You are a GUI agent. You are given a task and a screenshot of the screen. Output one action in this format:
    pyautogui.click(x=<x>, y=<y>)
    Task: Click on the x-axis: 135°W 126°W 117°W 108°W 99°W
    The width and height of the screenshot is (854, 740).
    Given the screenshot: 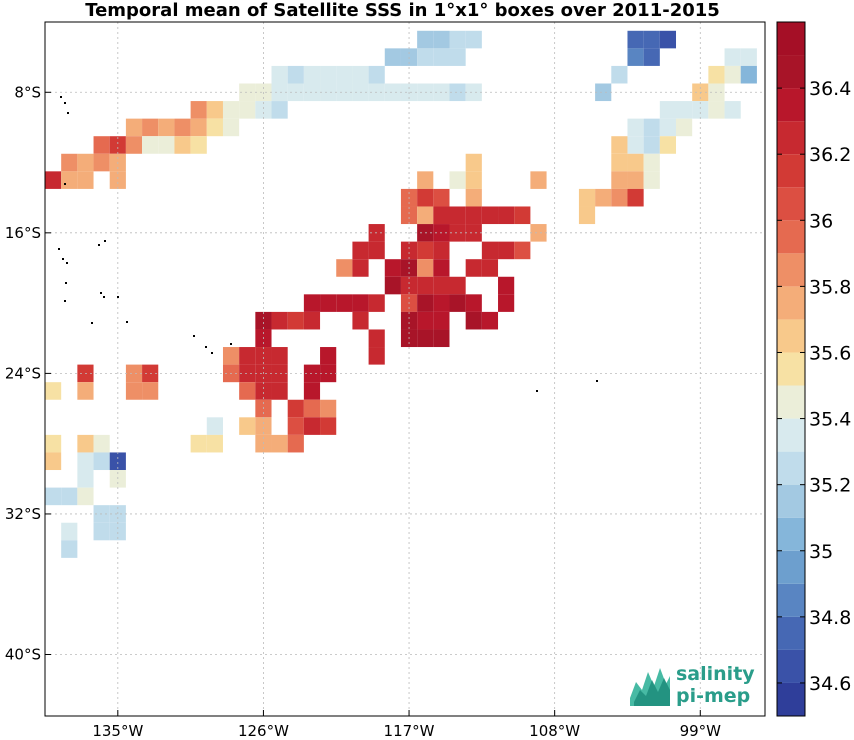 What is the action you would take?
    pyautogui.click(x=406, y=725)
    